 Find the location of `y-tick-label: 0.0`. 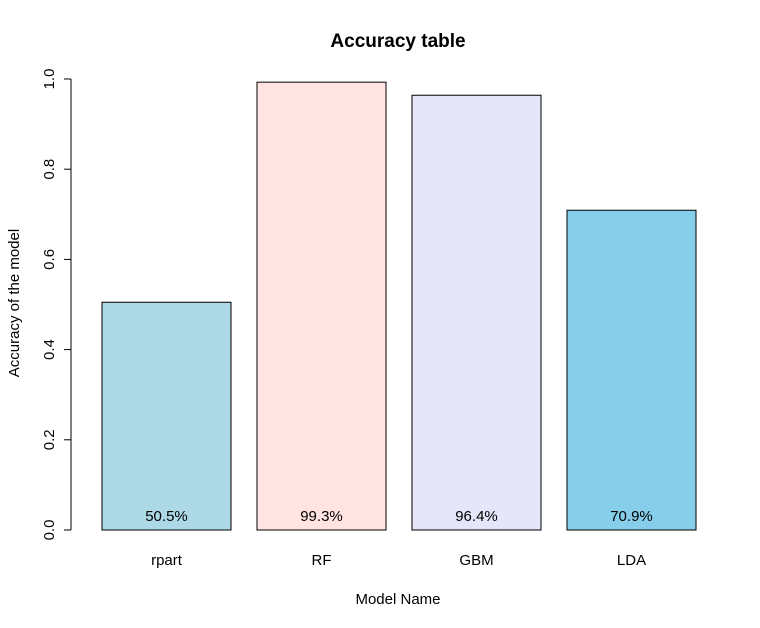

y-tick-label: 0.0 is located at coordinates (49, 530).